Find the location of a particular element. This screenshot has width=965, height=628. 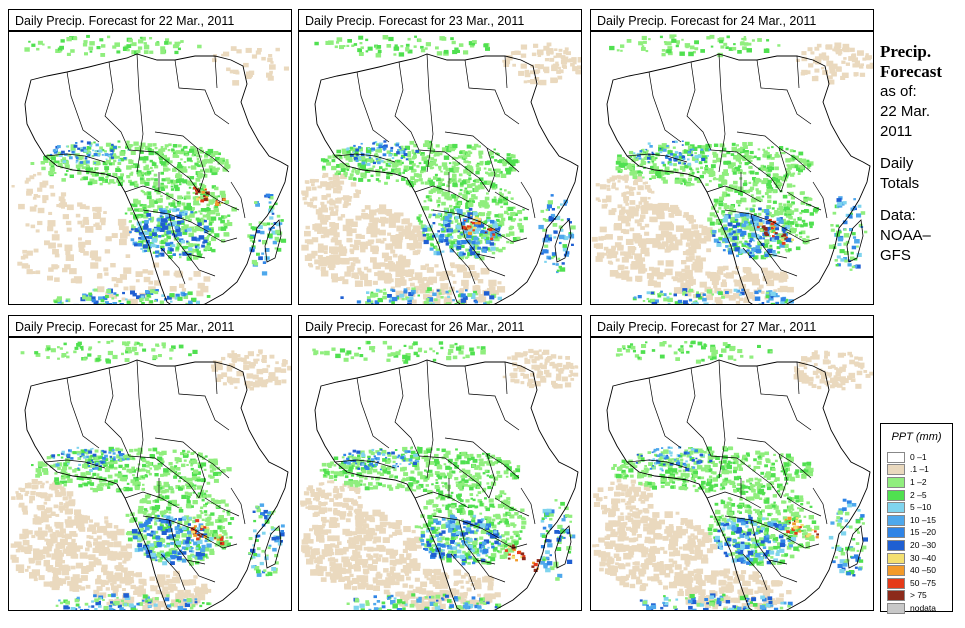

forecast-panel-4: Daily Precip. Forecast for 25 Mar., 2011 is located at coordinates (151, 463).